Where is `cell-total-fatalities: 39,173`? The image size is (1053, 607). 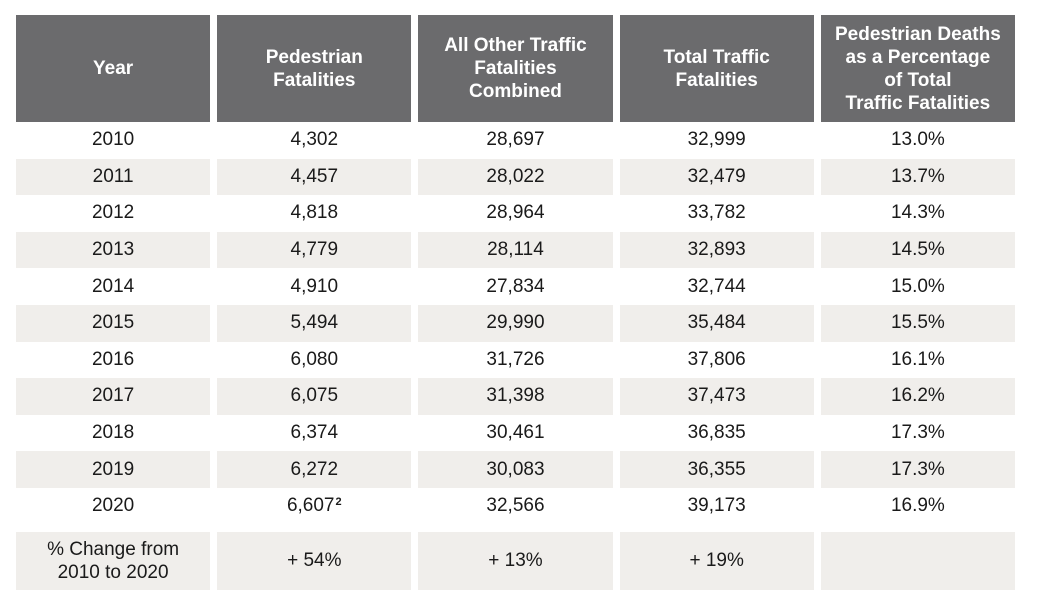
cell-total-fatalities: 39,173 is located at coordinates (716, 506).